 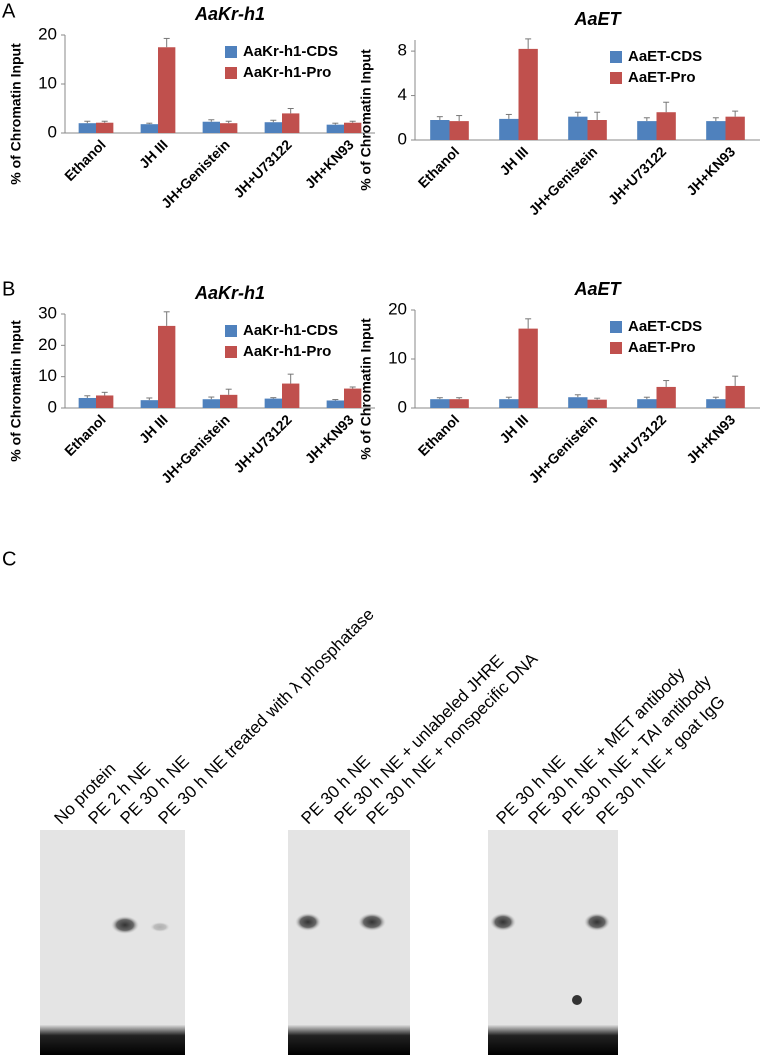 I want to click on lane-label: PE 30 h NE + TAI antibody, so click(x=637, y=749).